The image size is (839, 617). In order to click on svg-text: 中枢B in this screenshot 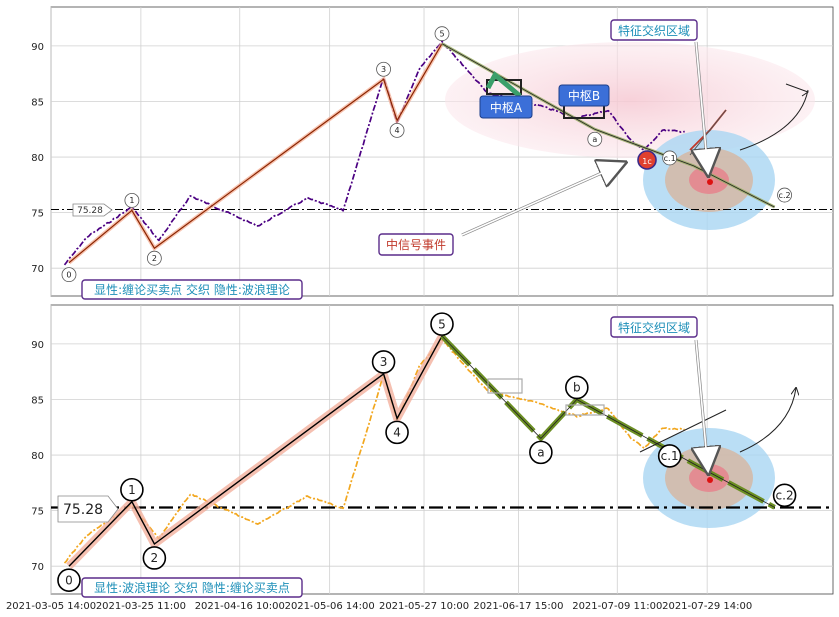, I will do `click(584, 95)`.